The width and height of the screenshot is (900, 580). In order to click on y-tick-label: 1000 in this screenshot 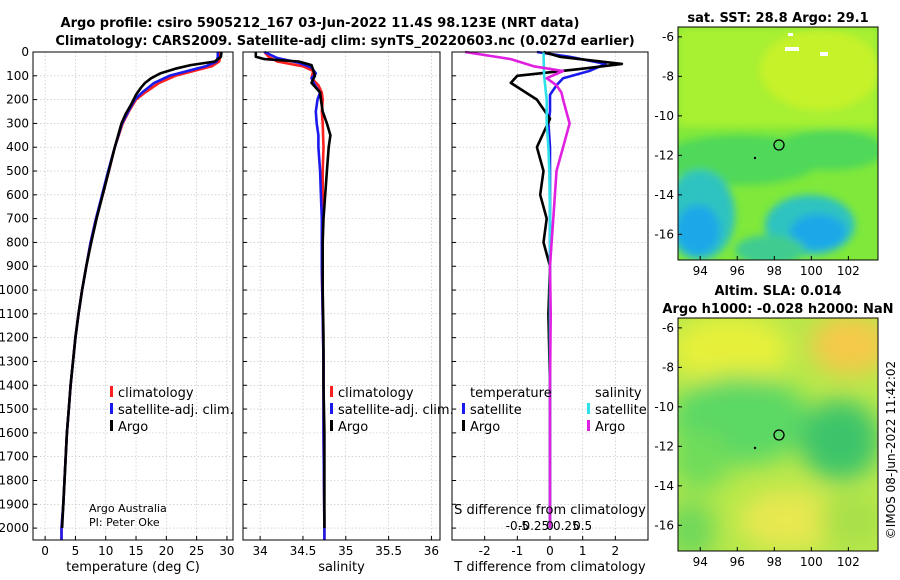, I will do `click(14, 290)`.